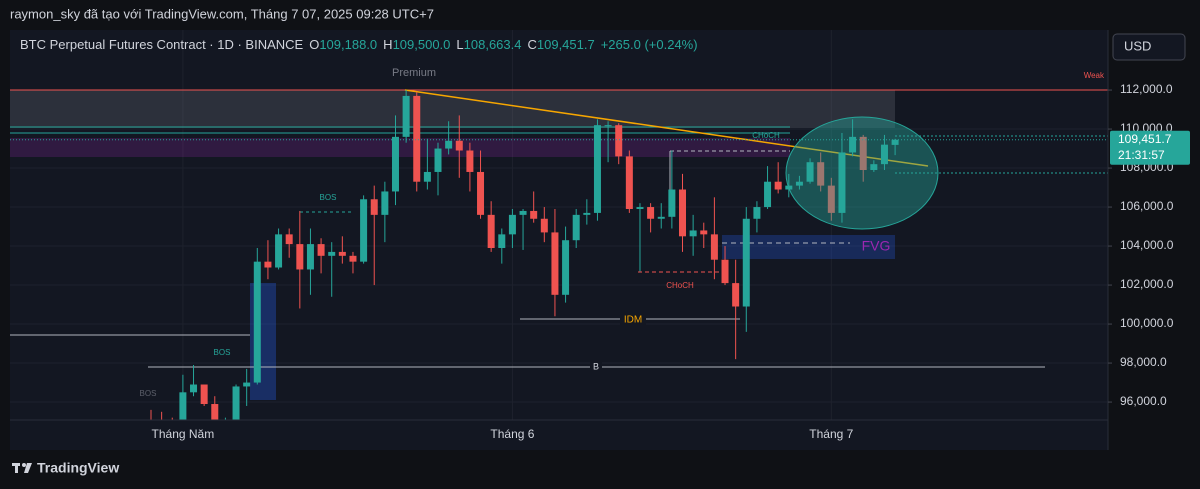  Describe the element at coordinates (512, 434) in the screenshot. I see `x-tick-label: Tháng 6` at that location.